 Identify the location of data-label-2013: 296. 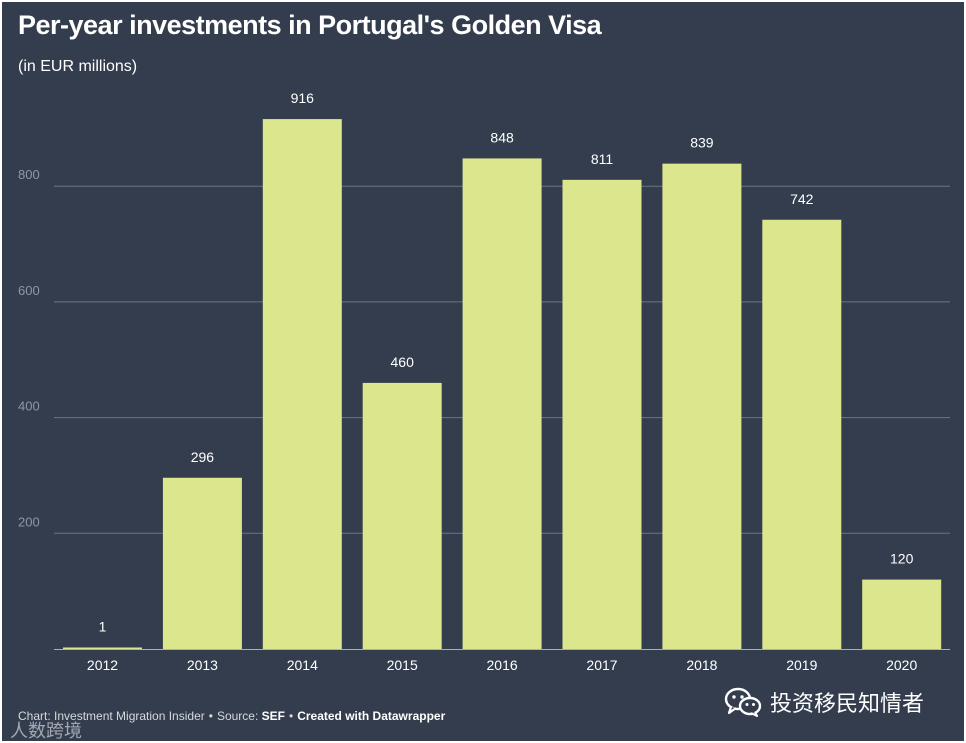
(203, 457).